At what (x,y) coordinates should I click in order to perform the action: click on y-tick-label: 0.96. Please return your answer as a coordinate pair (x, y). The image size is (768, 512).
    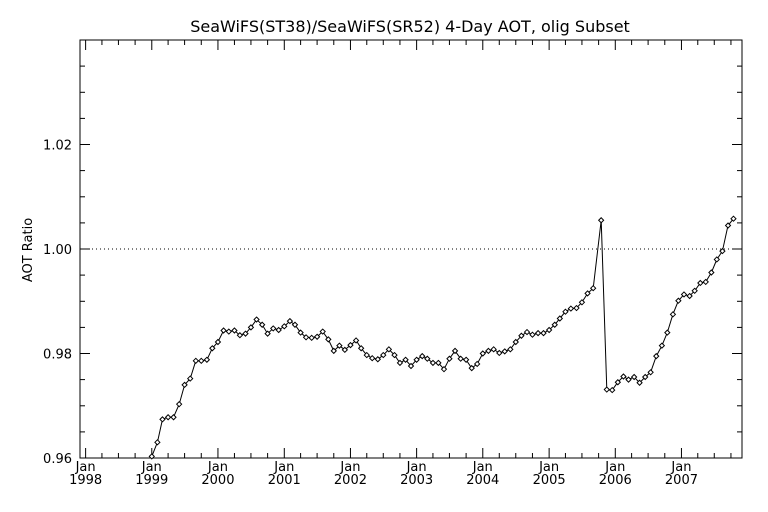
    Looking at the image, I should click on (57, 459).